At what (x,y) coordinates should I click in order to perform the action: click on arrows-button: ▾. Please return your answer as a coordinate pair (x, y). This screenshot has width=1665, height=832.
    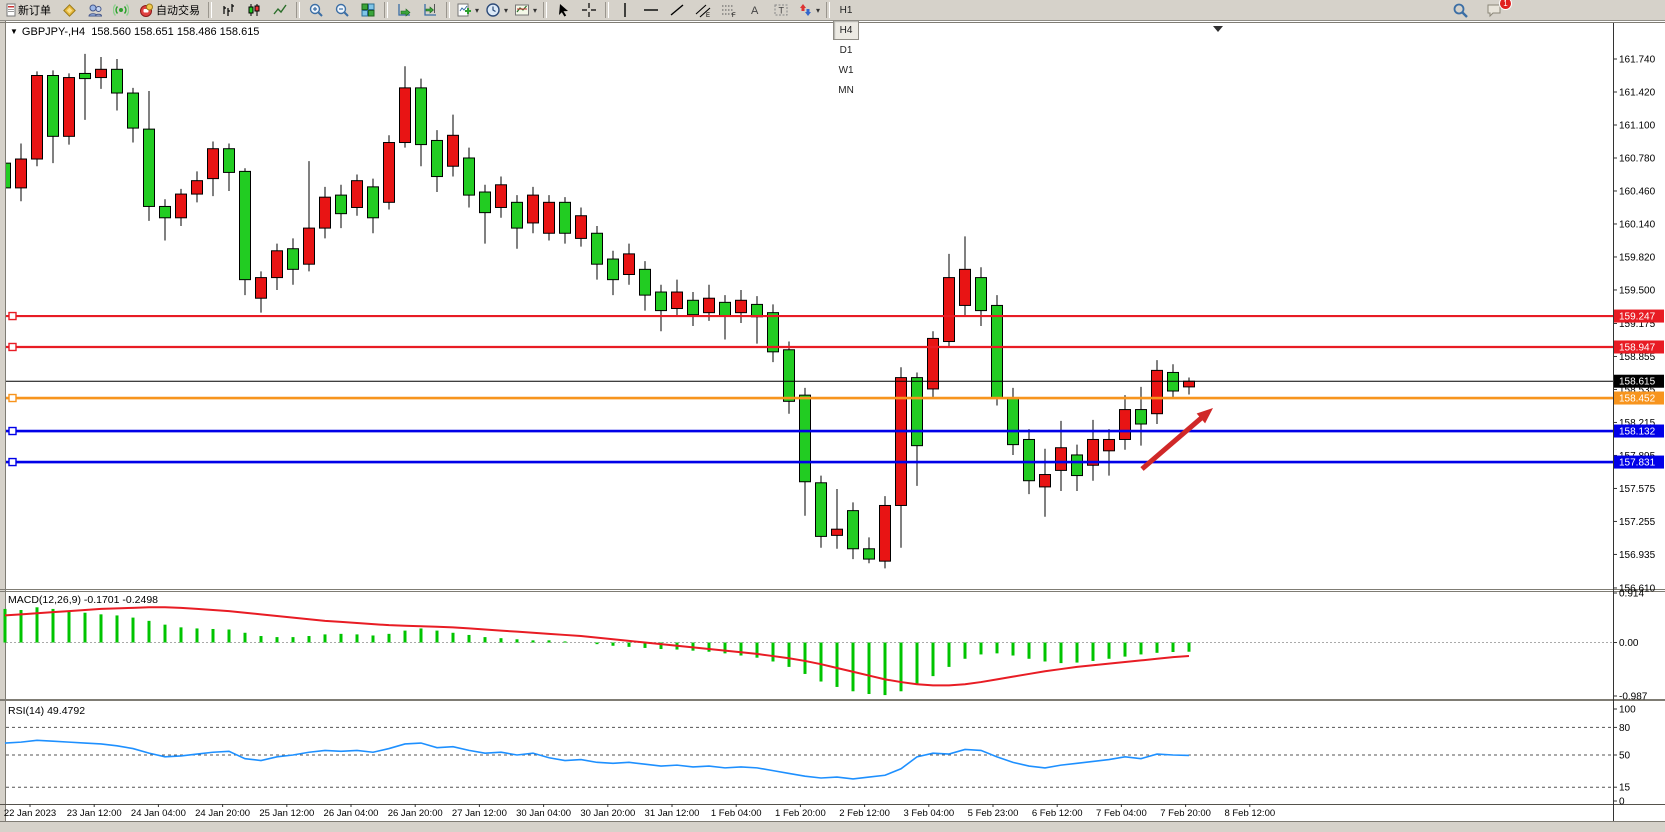
    Looking at the image, I should click on (808, 10).